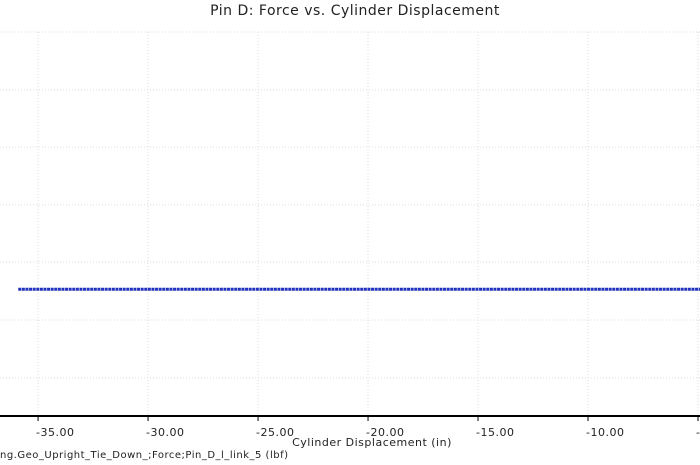 The image size is (700, 465). What do you see at coordinates (372, 442) in the screenshot?
I see `x-axis-label: Cylinder Displacement (in)` at bounding box center [372, 442].